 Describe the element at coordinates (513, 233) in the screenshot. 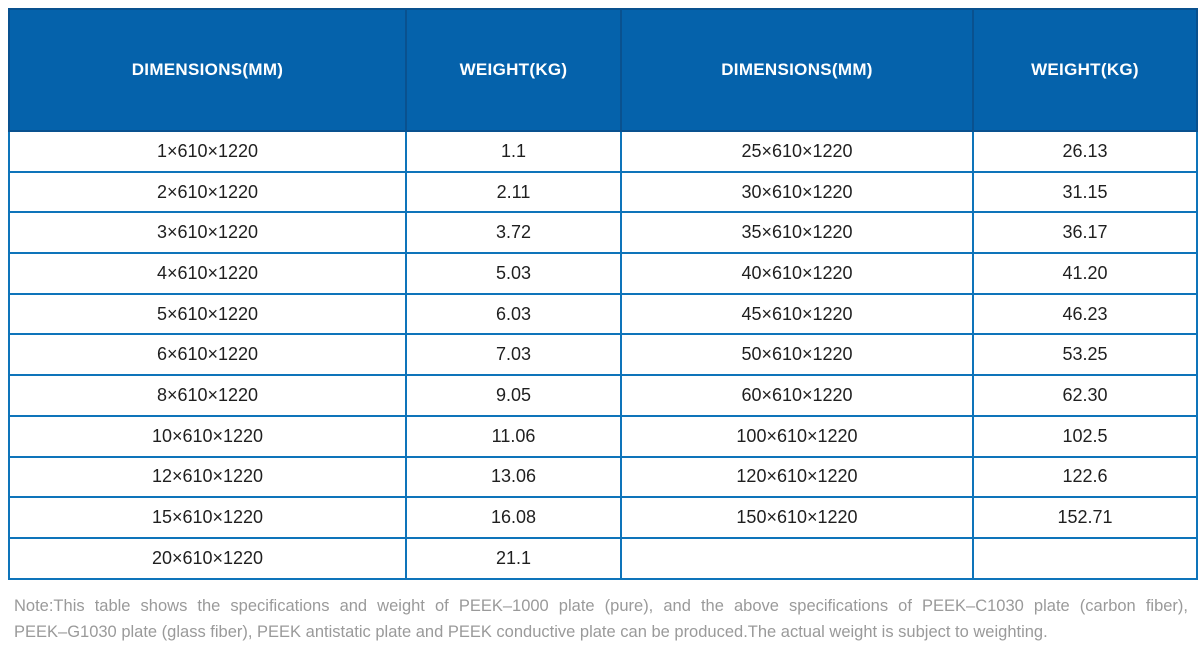

I see `weight-cell: 3.72` at that location.